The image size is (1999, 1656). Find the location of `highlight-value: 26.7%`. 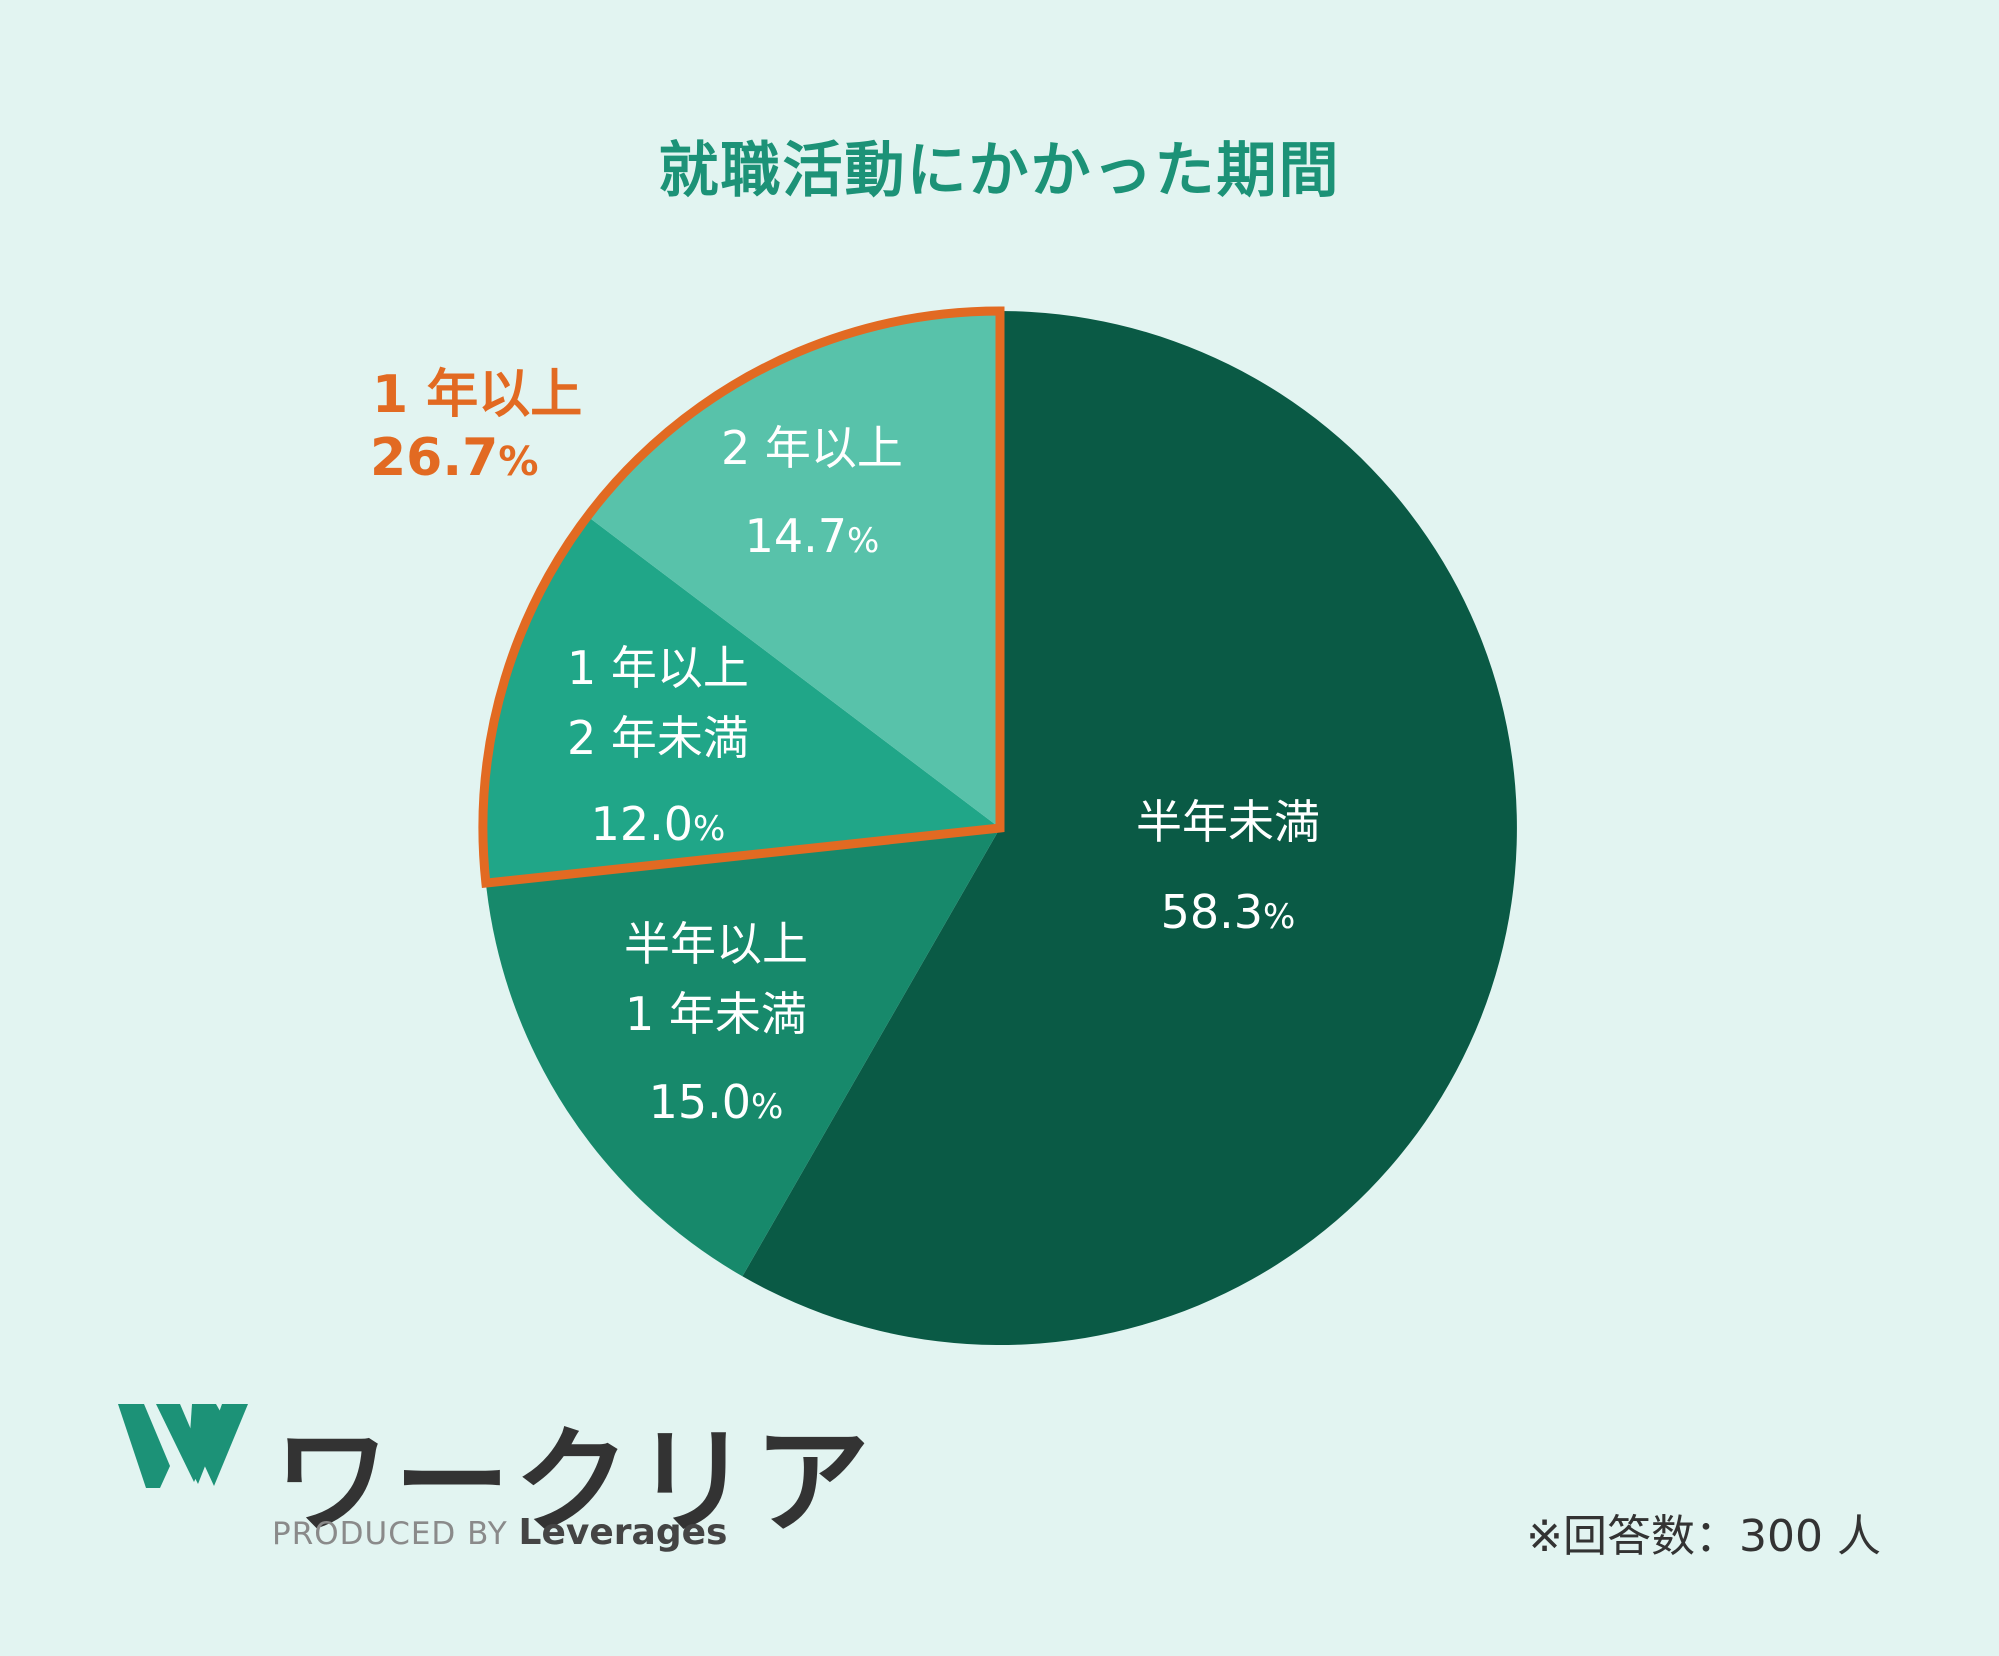

highlight-value: 26.7% is located at coordinates (454, 458).